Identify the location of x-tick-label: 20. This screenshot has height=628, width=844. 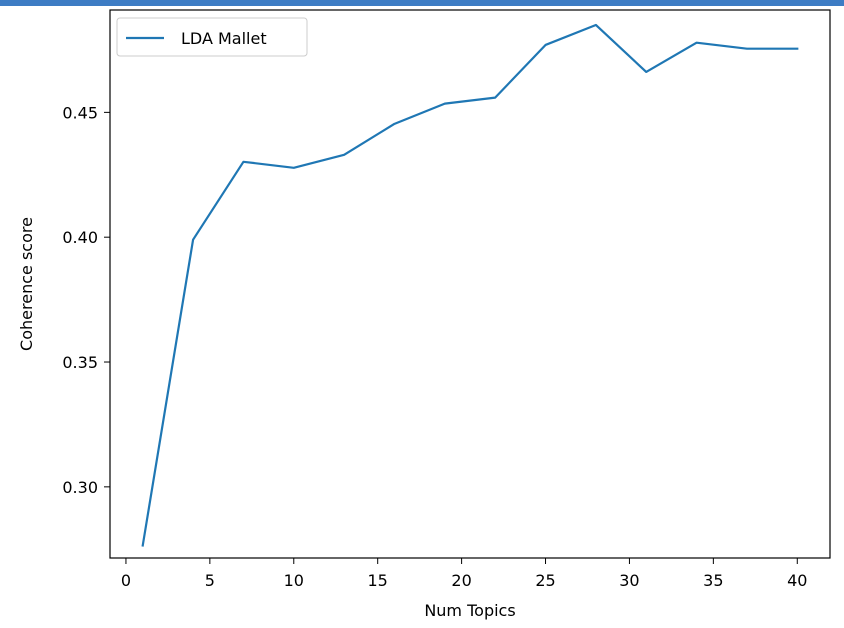
(461, 580).